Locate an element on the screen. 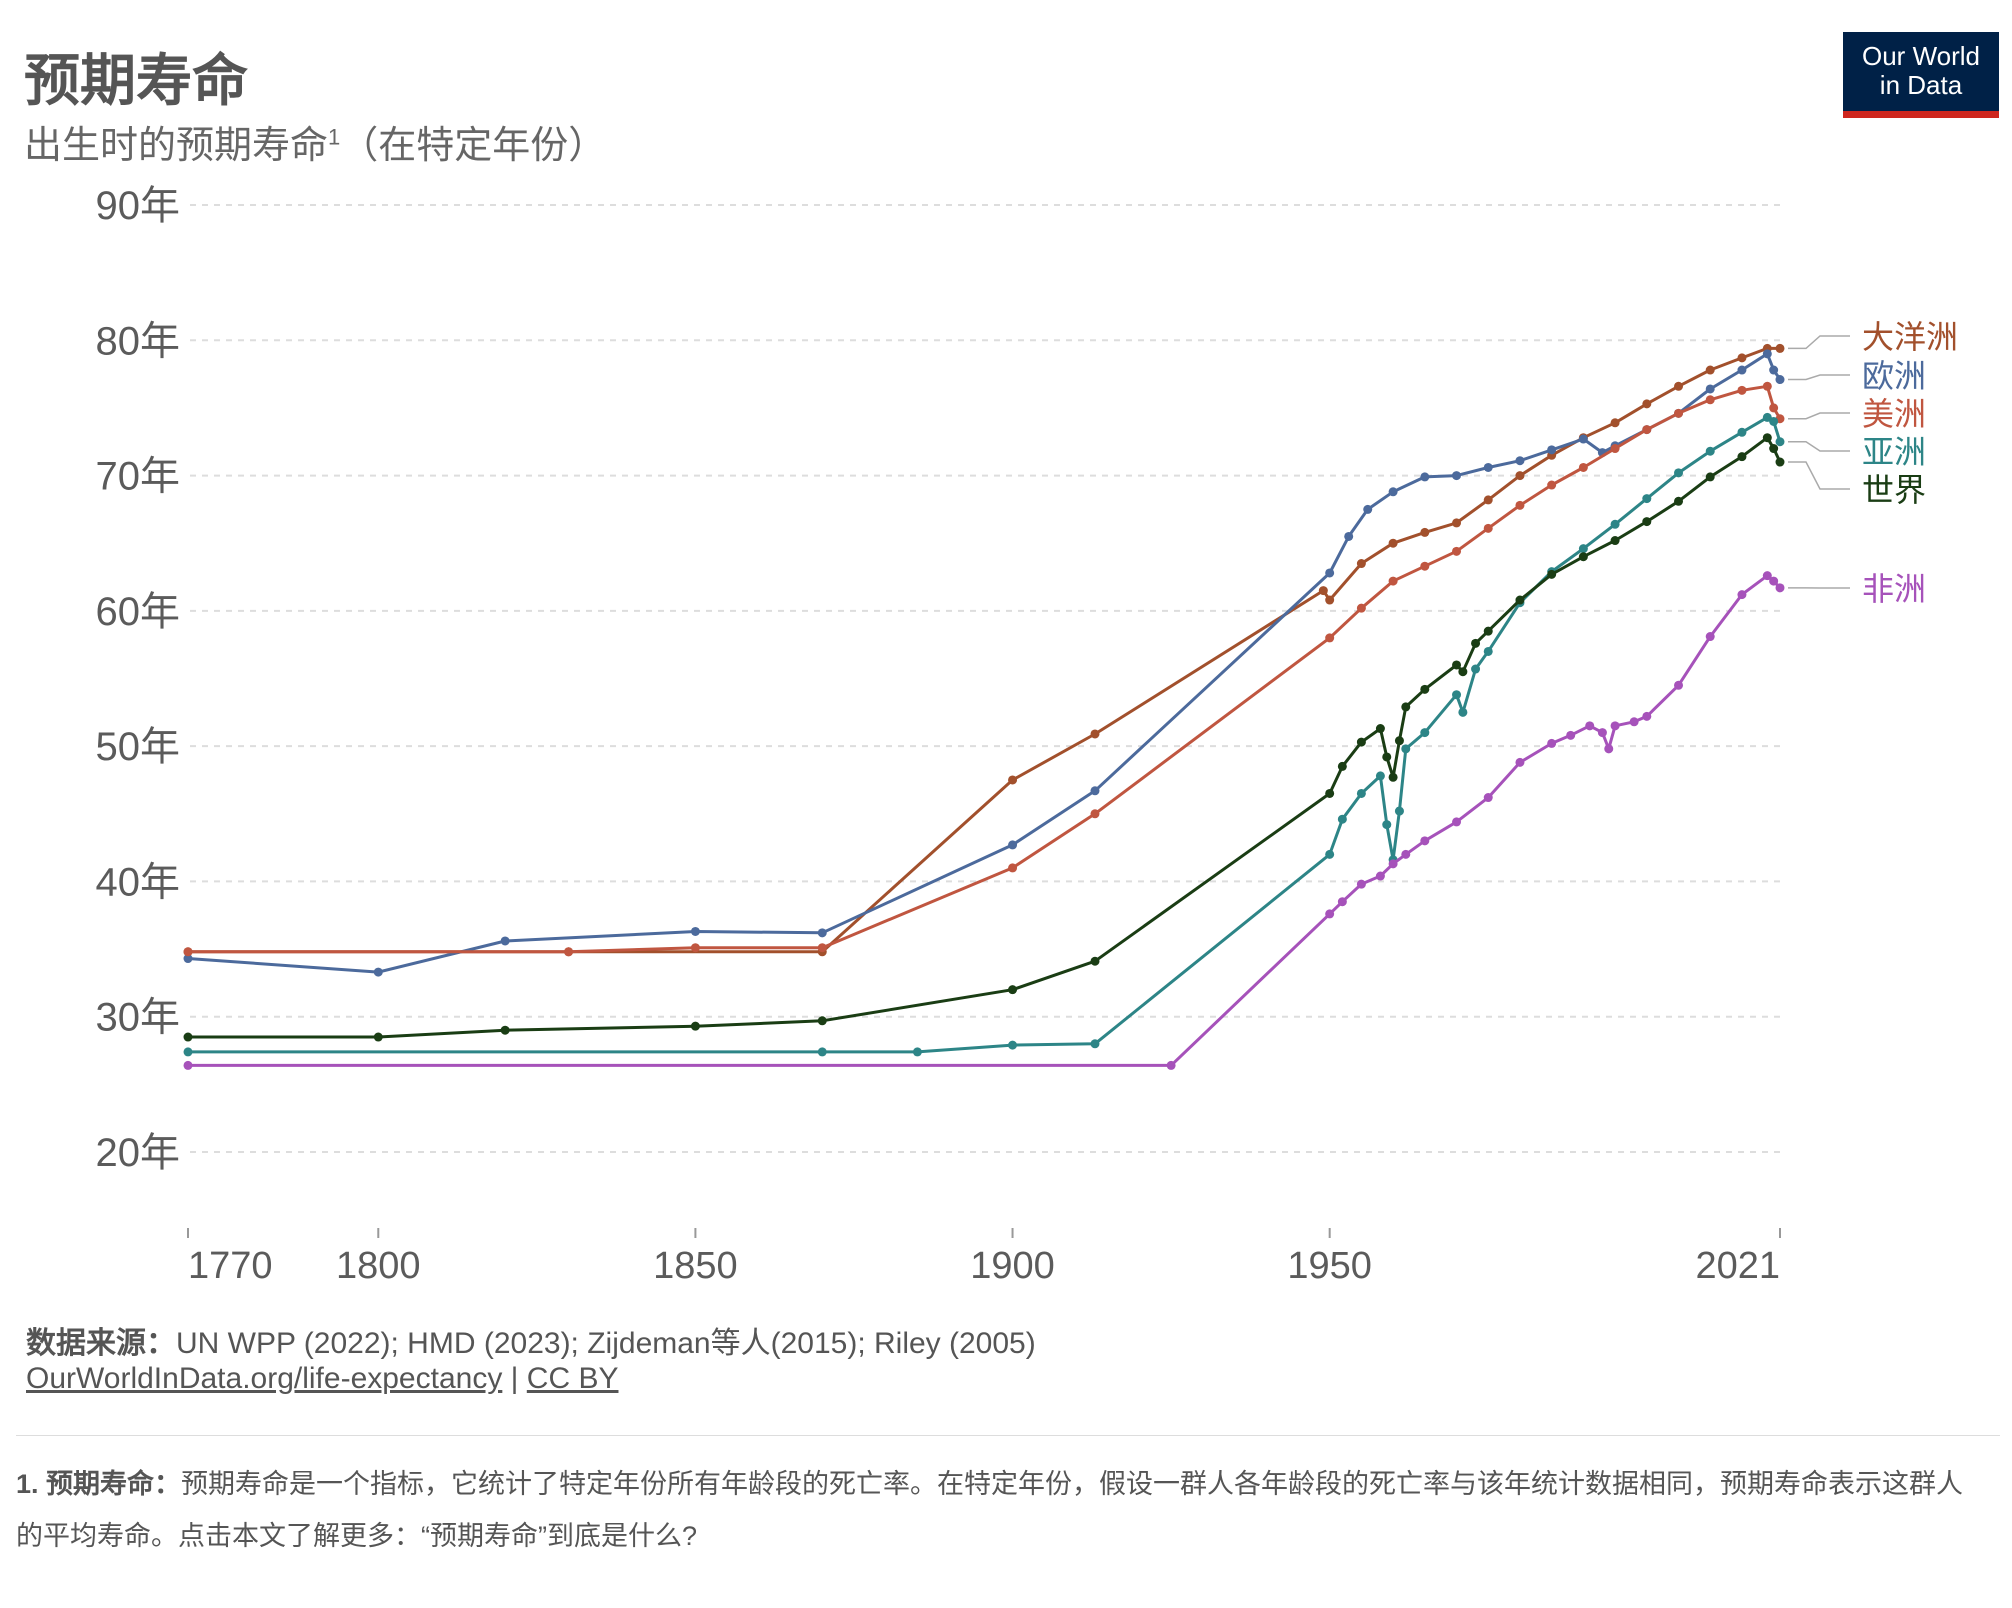  footnote-marker: 1 is located at coordinates (334, 137).